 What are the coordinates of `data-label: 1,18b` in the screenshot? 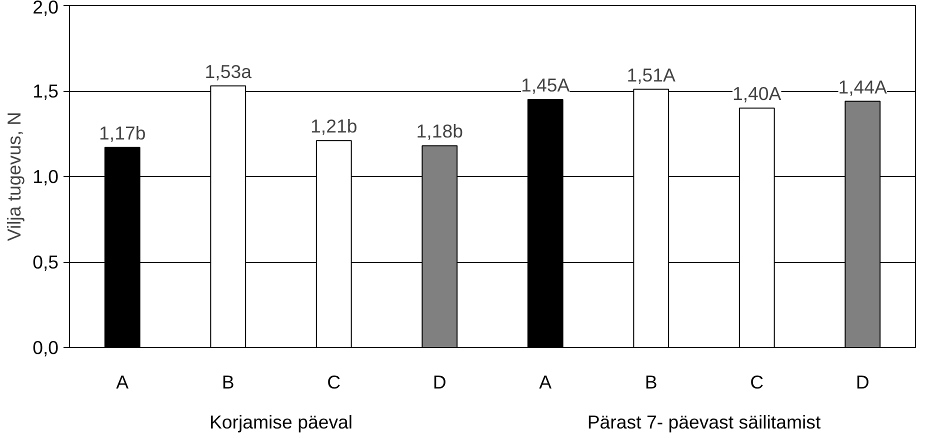 It's located at (439, 131).